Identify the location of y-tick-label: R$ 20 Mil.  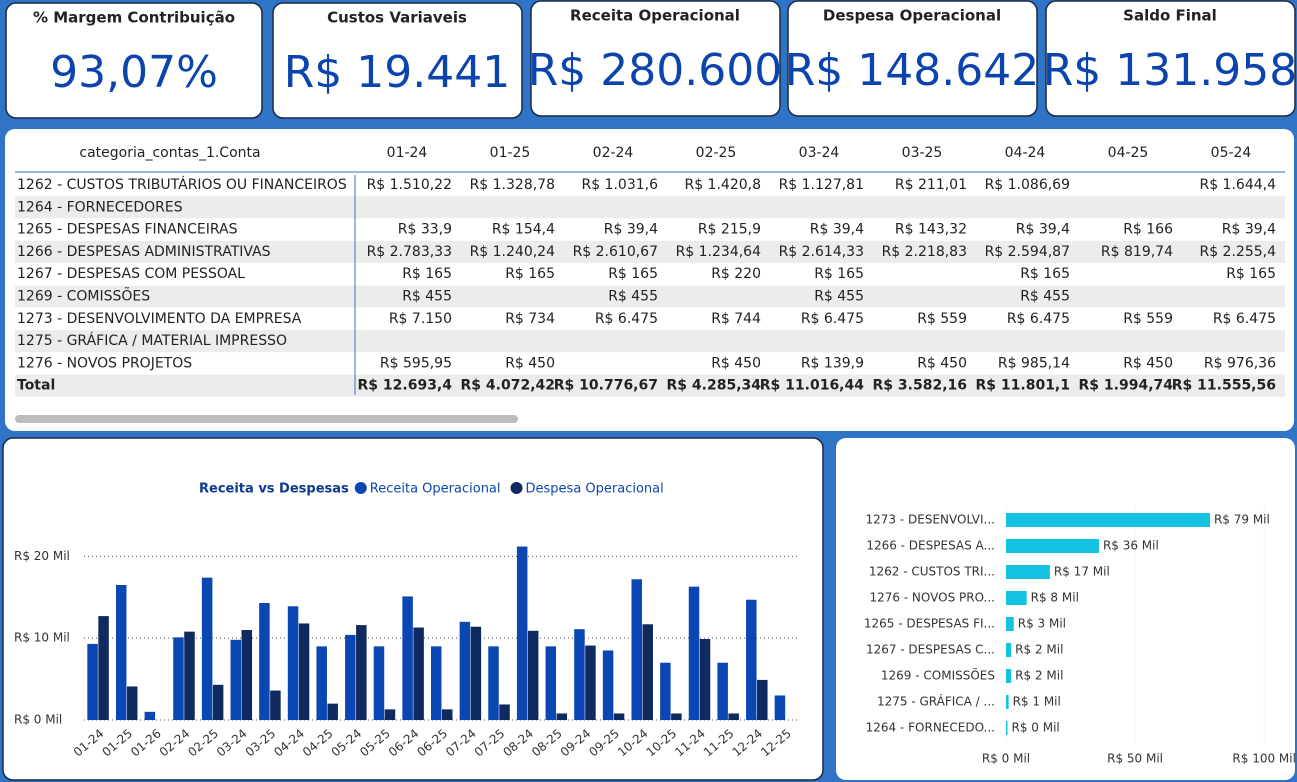
(42, 556).